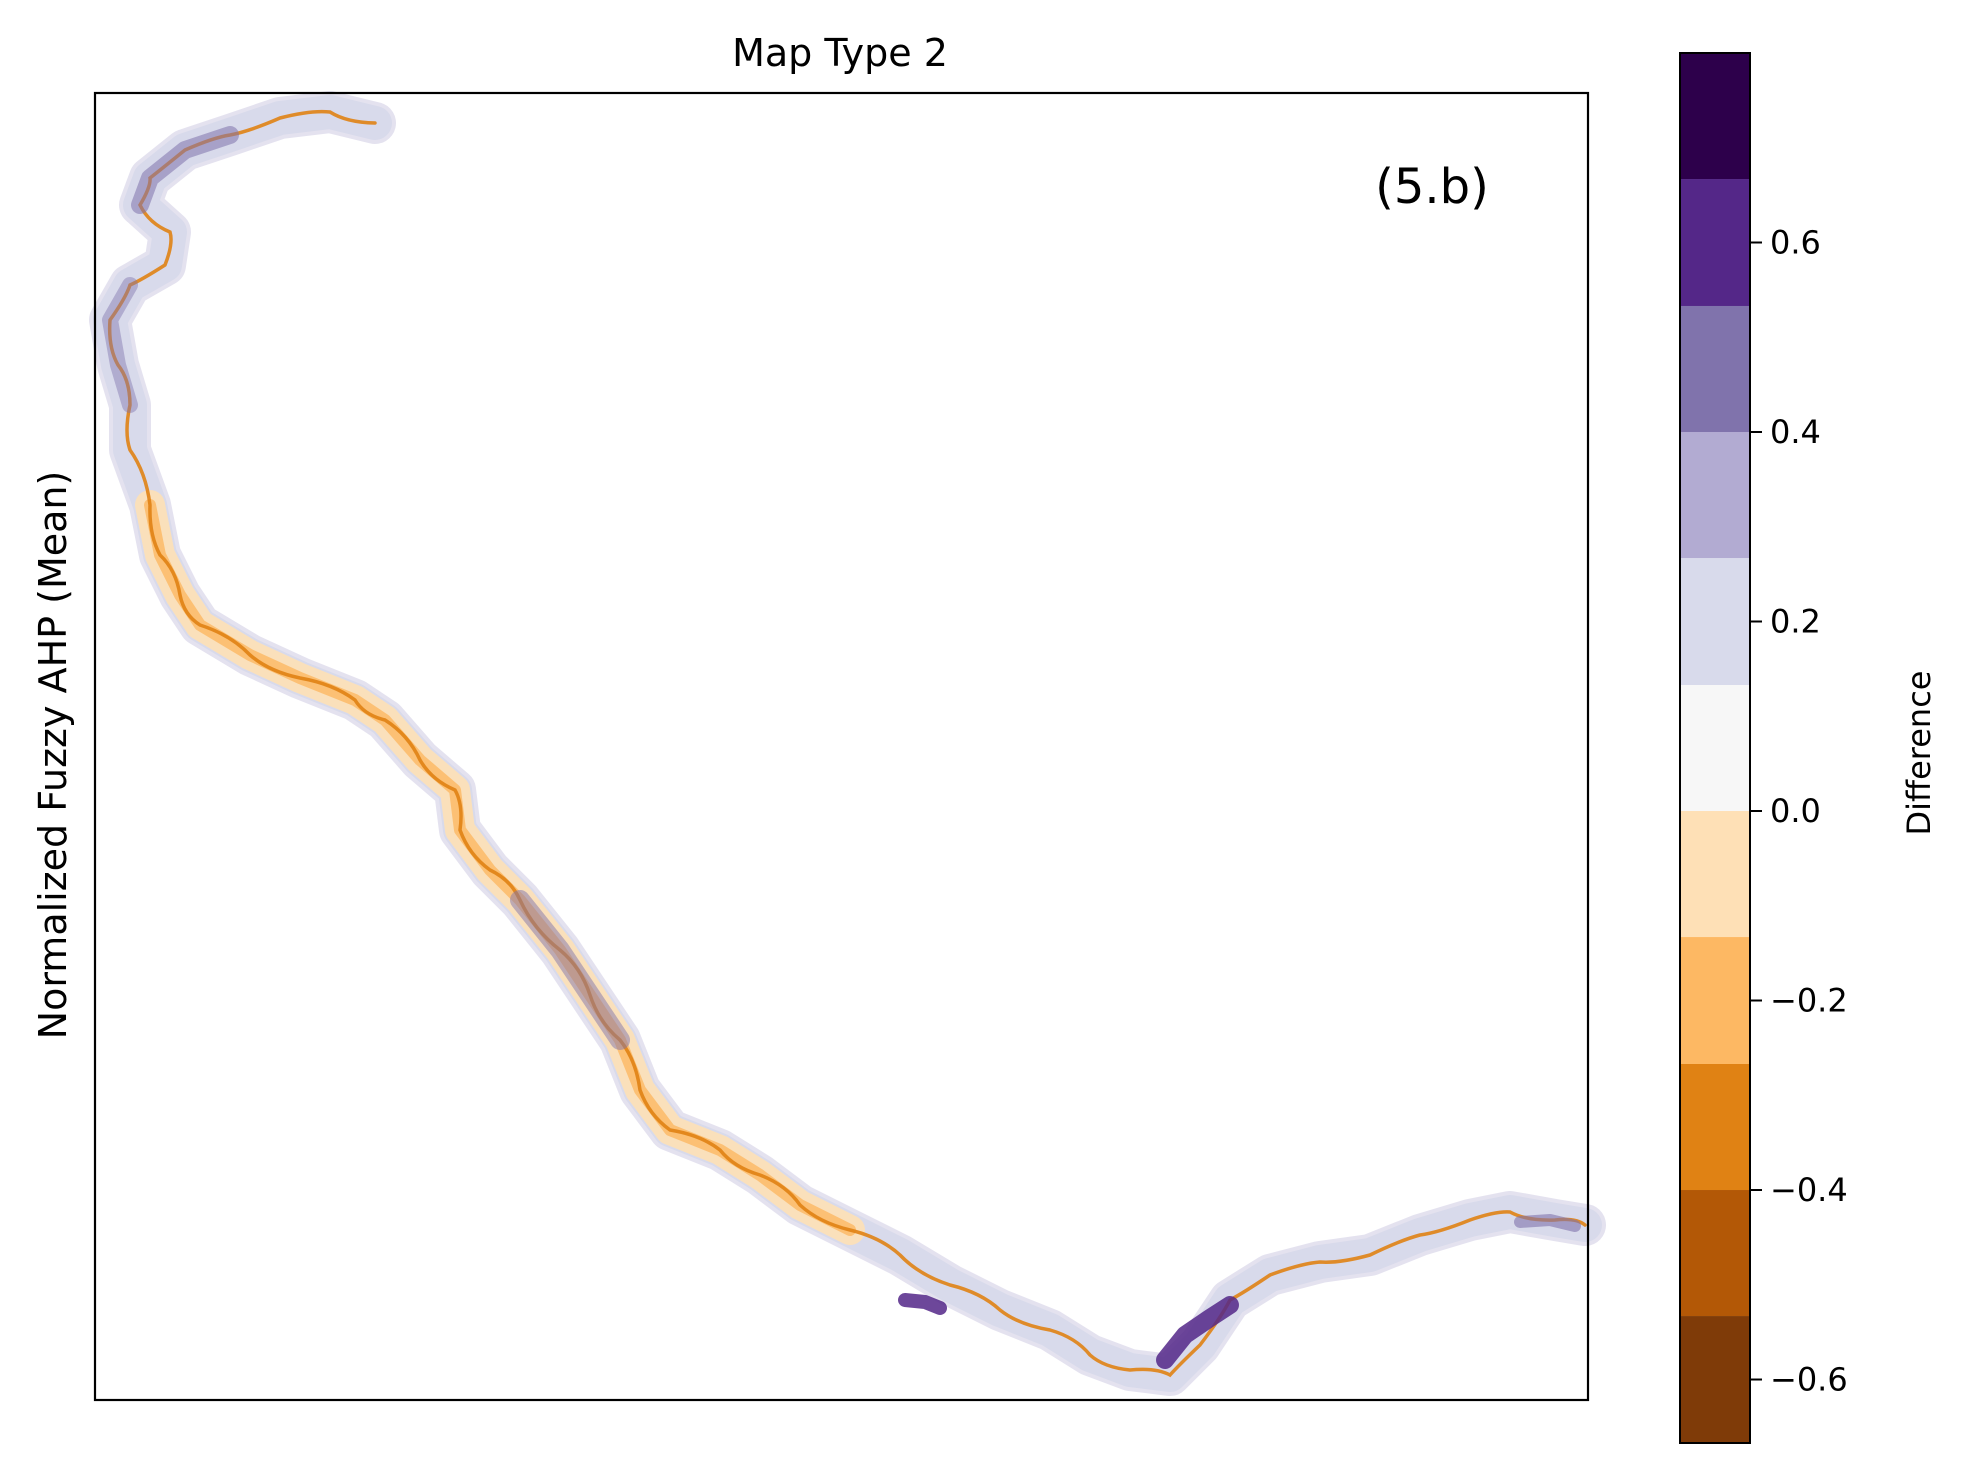 Image resolution: width=1963 pixels, height=1469 pixels. What do you see at coordinates (1809, 1380) in the screenshot?
I see `colorbar-tick-label-6: −0.6` at bounding box center [1809, 1380].